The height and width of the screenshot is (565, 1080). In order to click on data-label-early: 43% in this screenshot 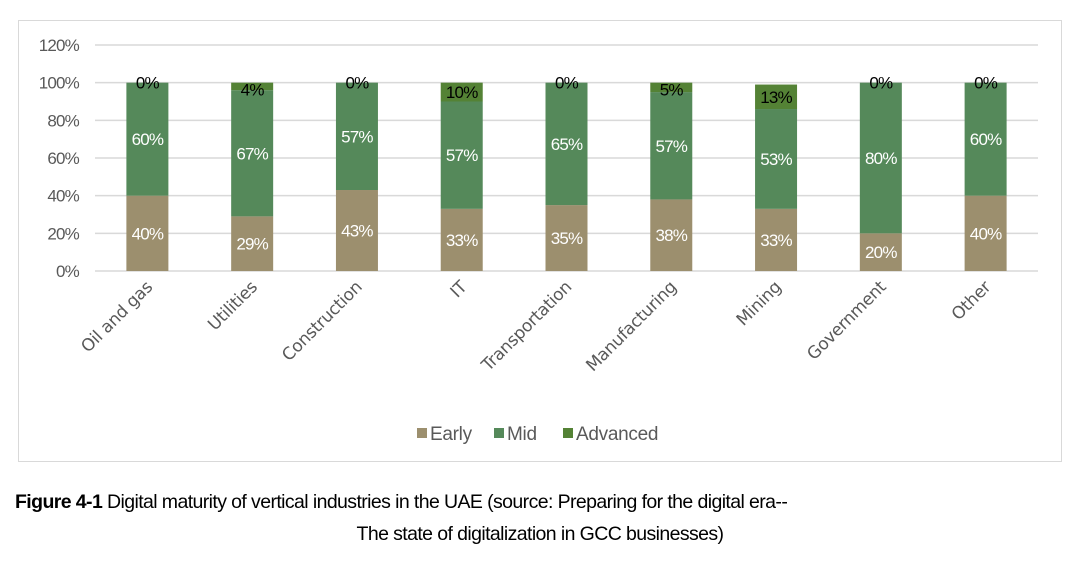, I will do `click(357, 231)`.